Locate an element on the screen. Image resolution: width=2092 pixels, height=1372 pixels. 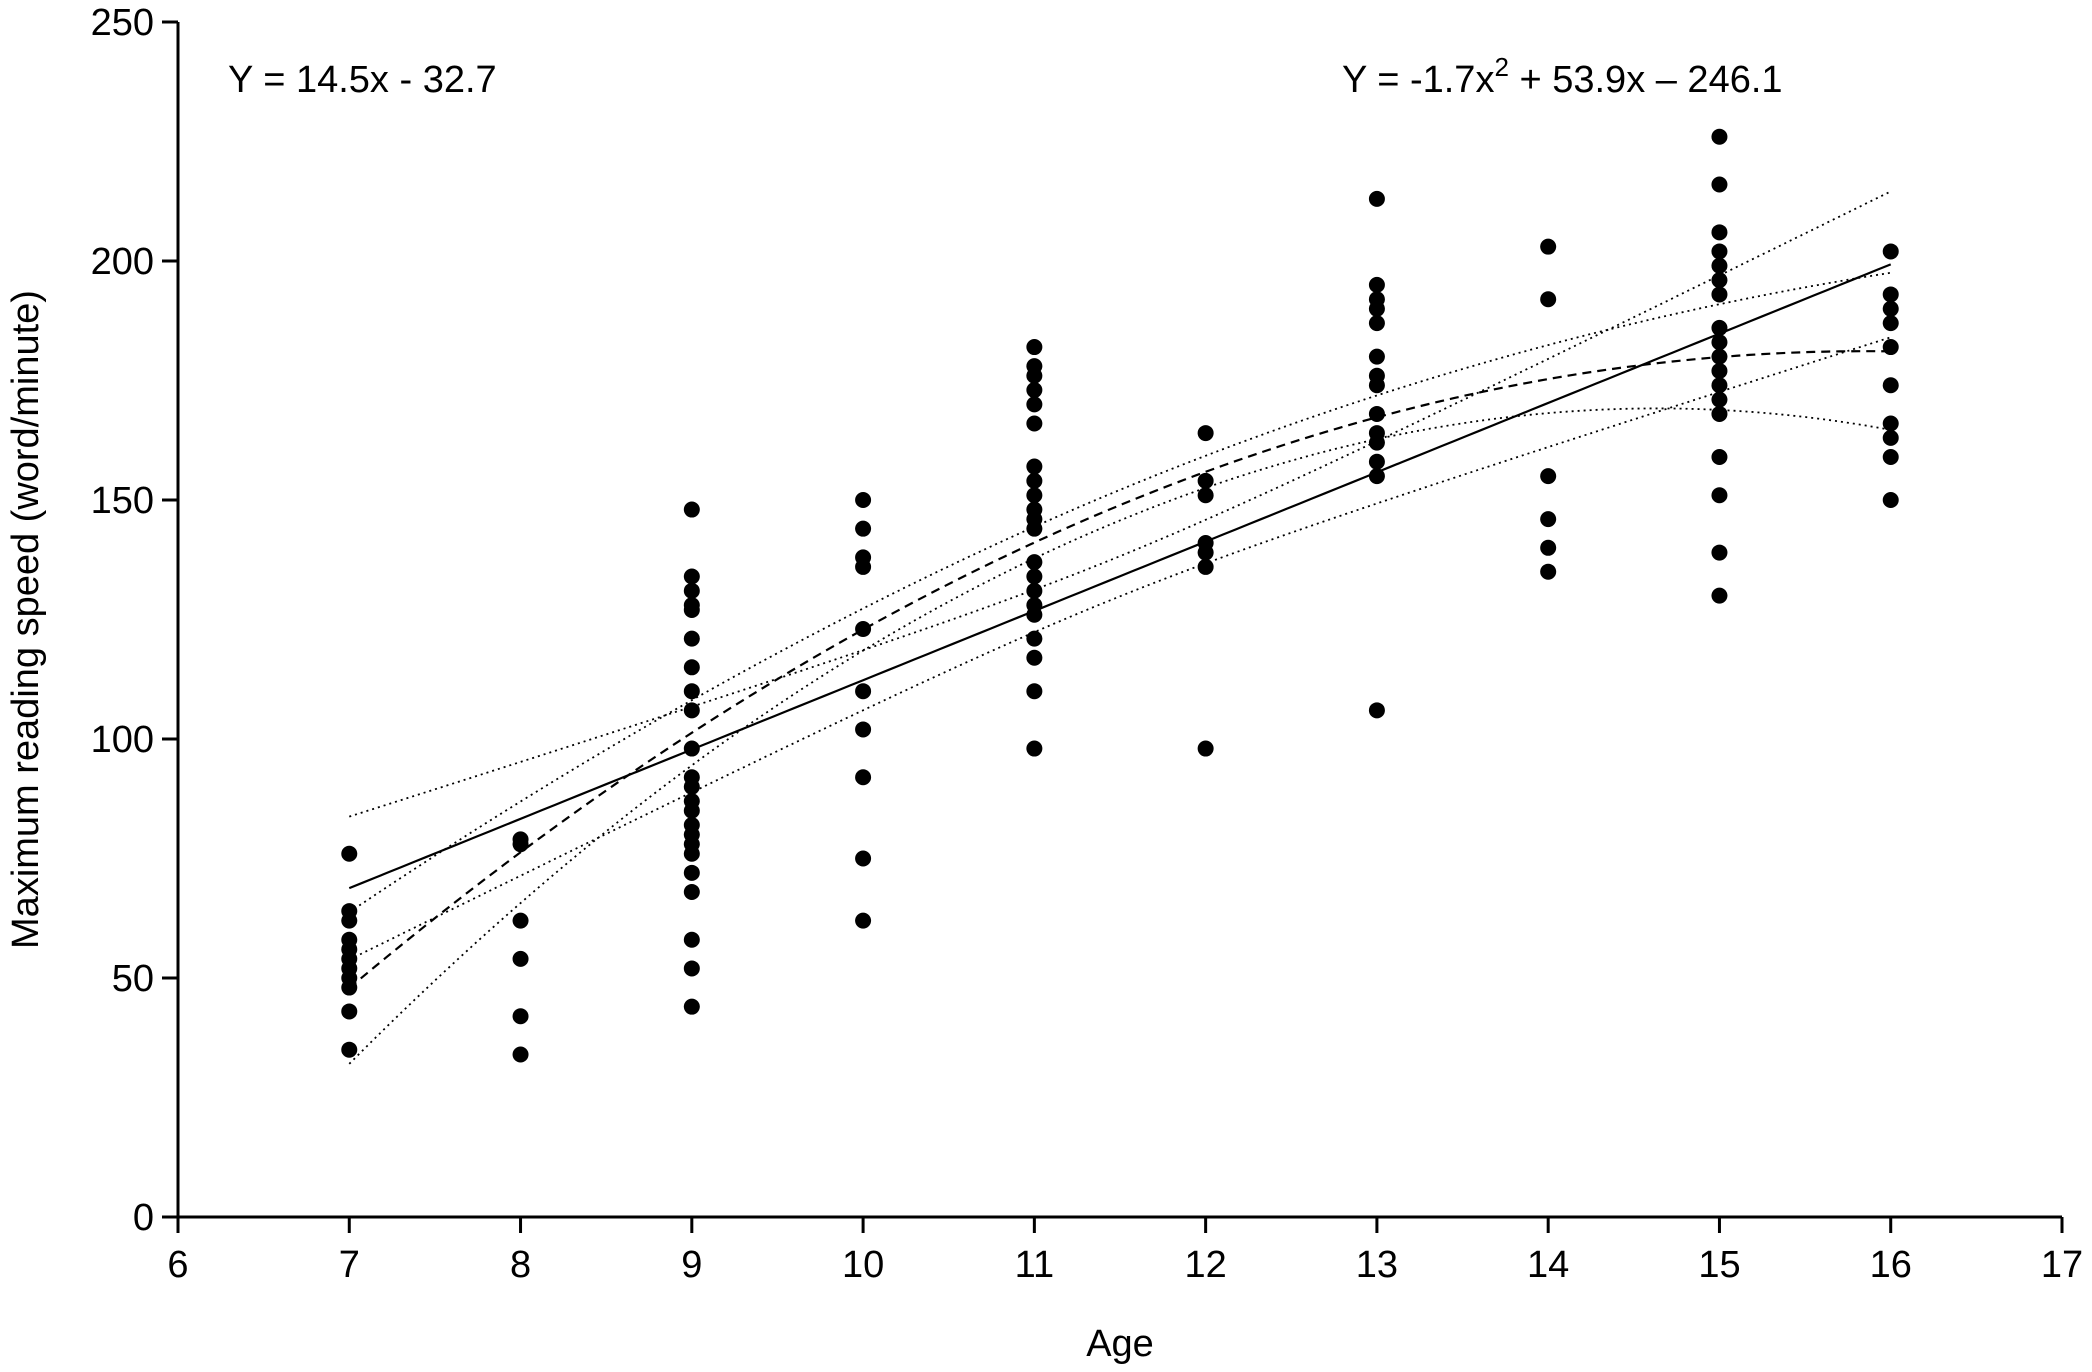
y-tick-label: 150 is located at coordinates (122, 501).